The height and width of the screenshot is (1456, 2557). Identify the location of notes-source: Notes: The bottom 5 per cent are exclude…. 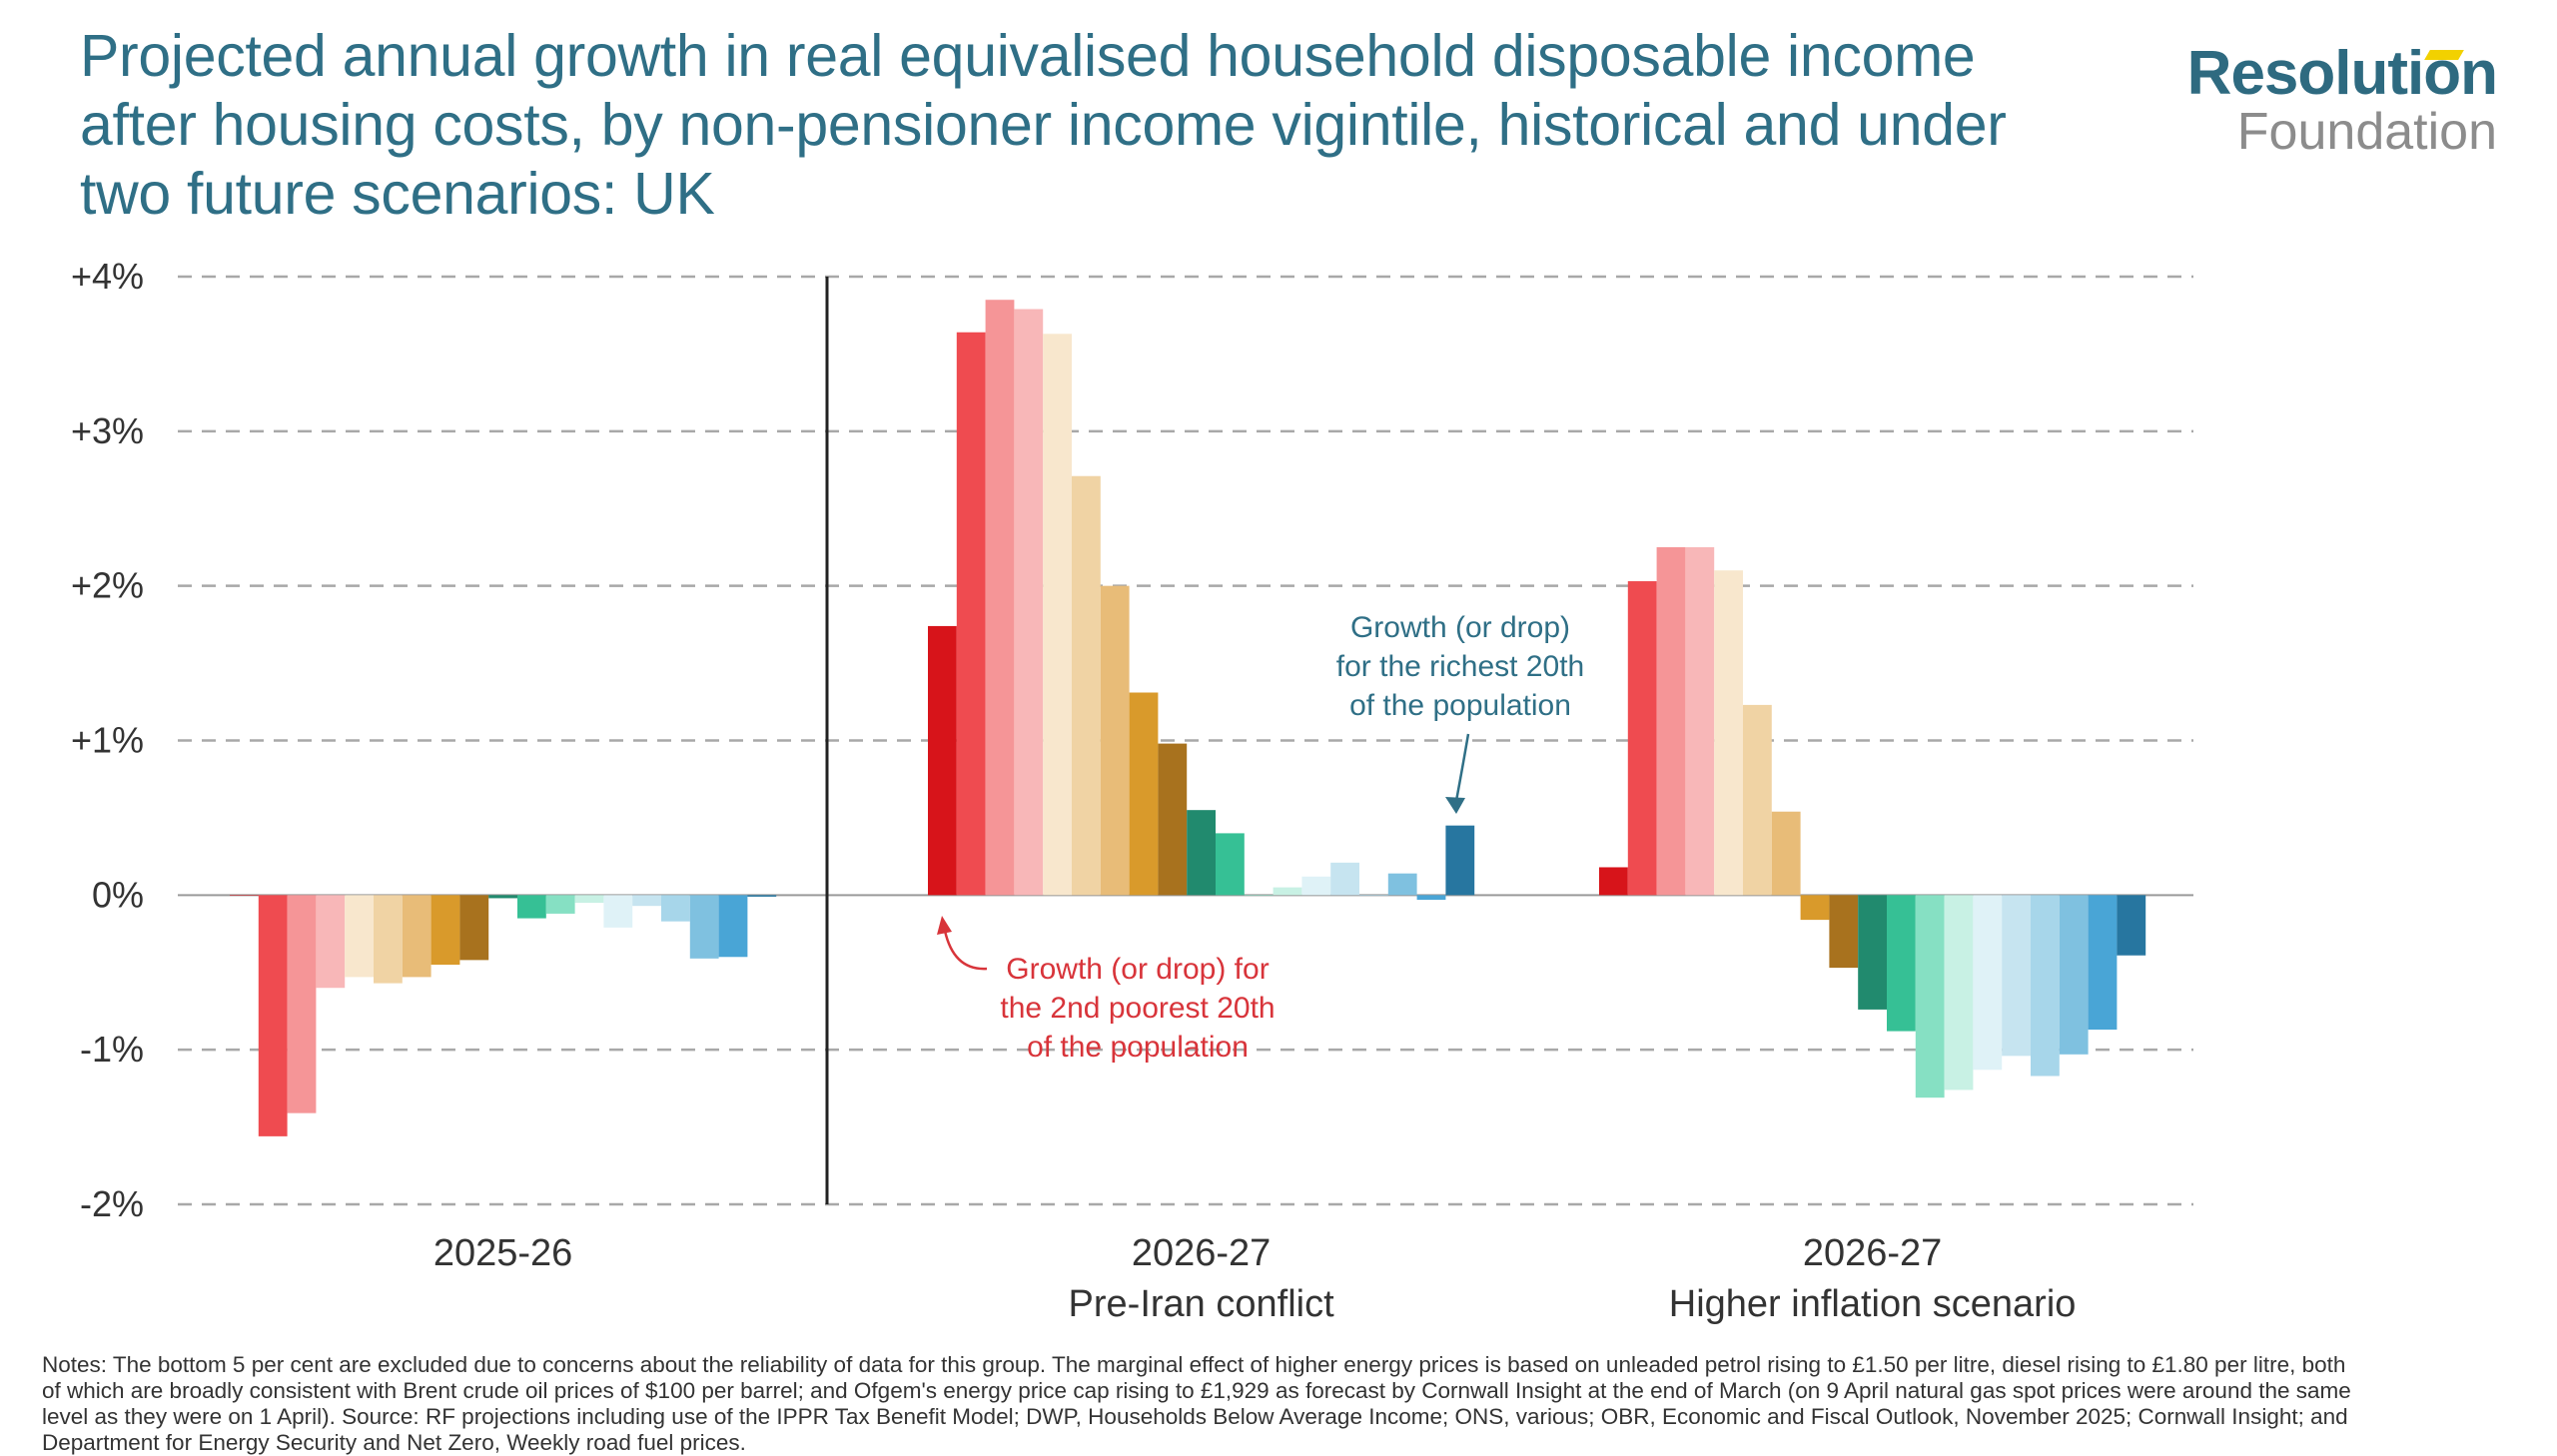
(1196, 1403).